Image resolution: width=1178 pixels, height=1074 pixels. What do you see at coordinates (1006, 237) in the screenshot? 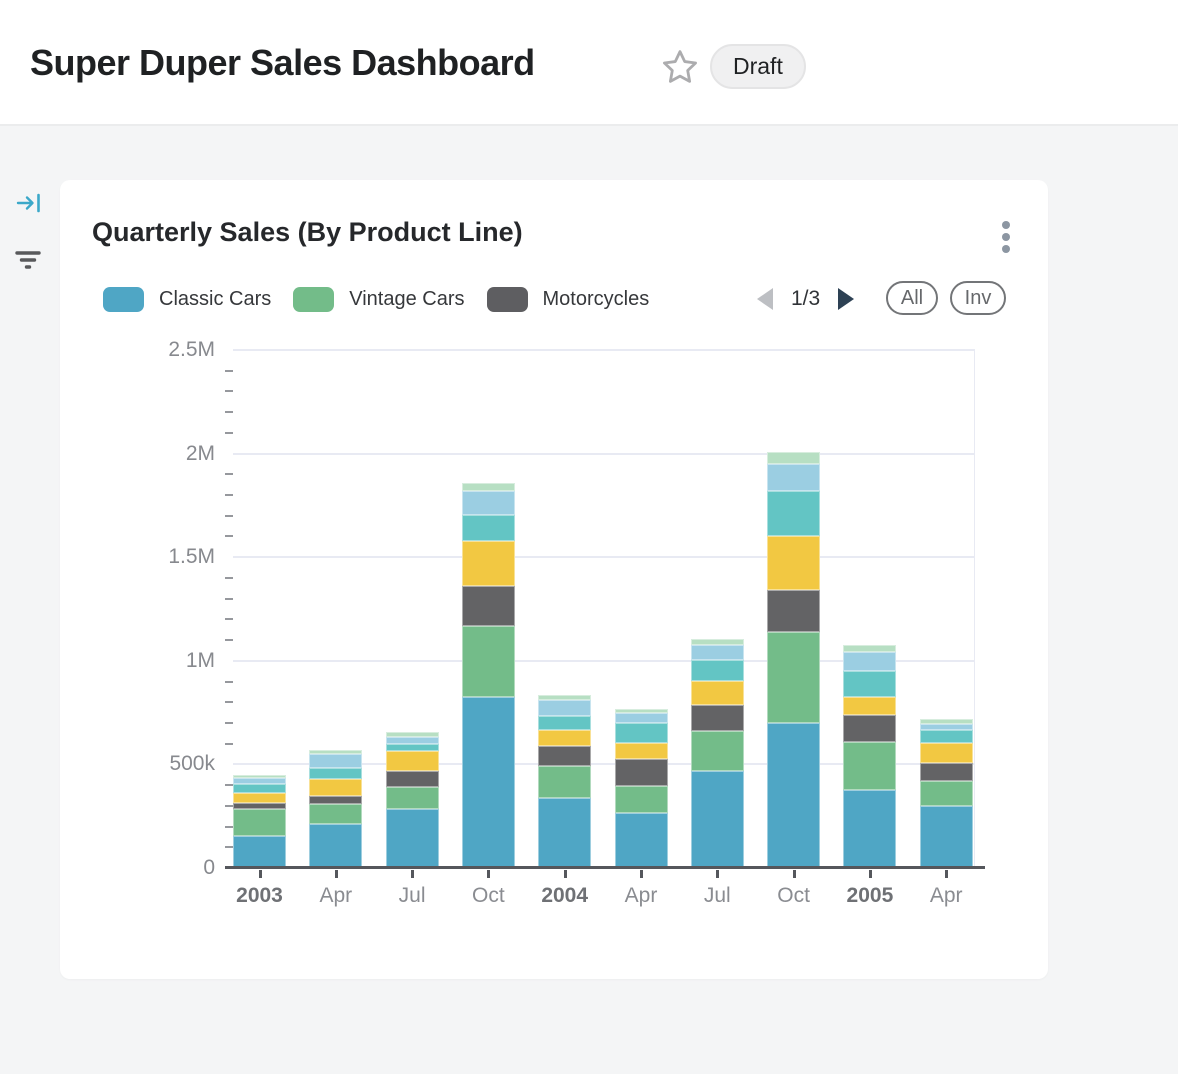
I see `card-menu-kebab-icon` at bounding box center [1006, 237].